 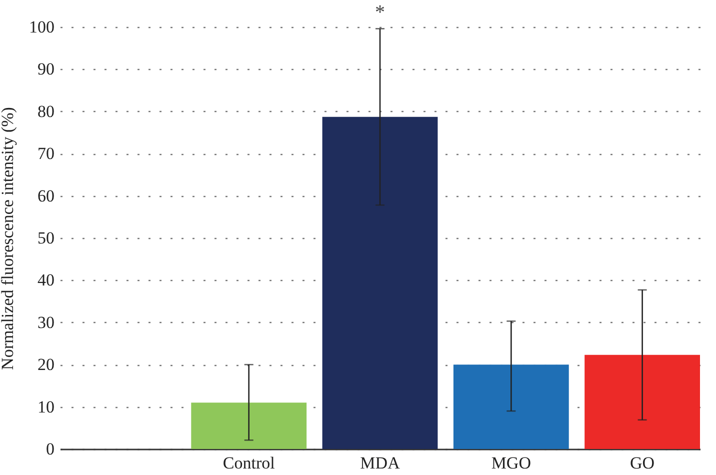 I want to click on y-tick-label: 0, so click(x=50, y=449).